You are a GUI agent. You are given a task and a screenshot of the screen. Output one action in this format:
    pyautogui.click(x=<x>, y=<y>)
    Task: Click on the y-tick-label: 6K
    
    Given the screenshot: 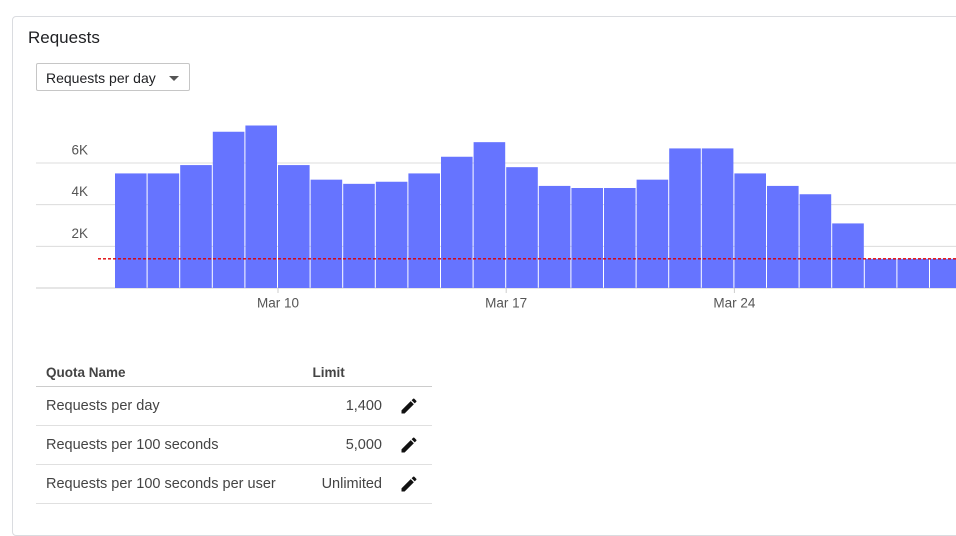 What is the action you would take?
    pyautogui.click(x=79, y=150)
    